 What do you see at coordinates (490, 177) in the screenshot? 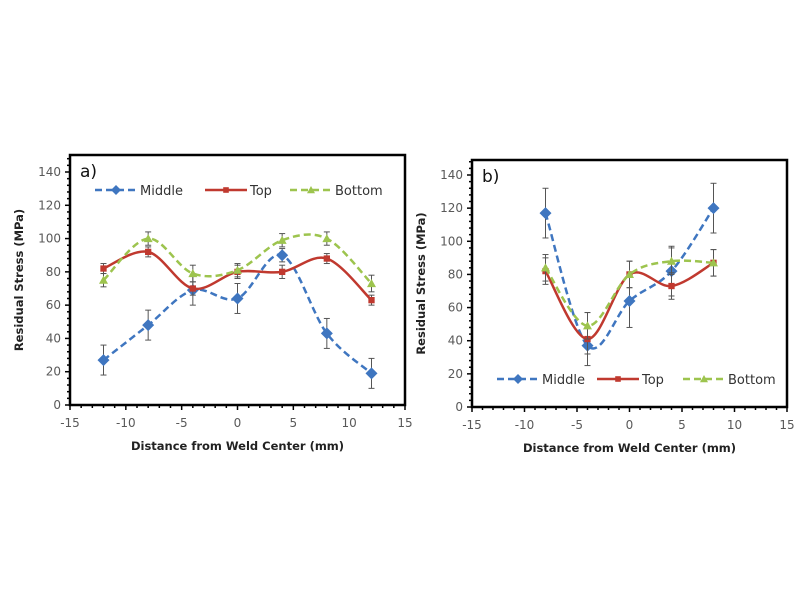
I see `panel-label: b)` at bounding box center [490, 177].